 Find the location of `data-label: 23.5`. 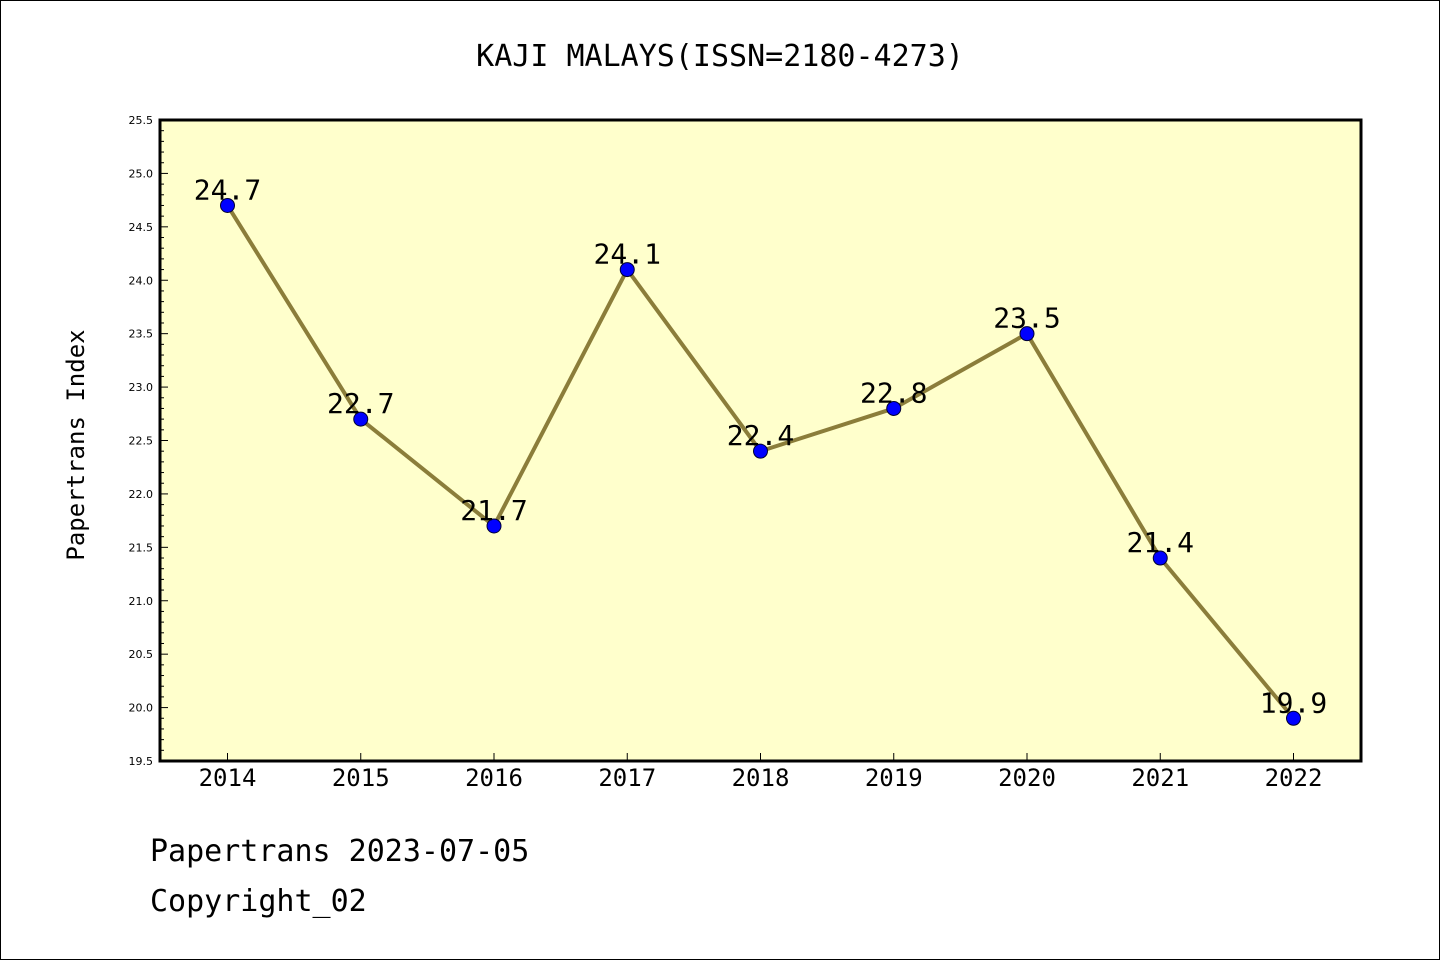

data-label: 23.5 is located at coordinates (1026, 318).